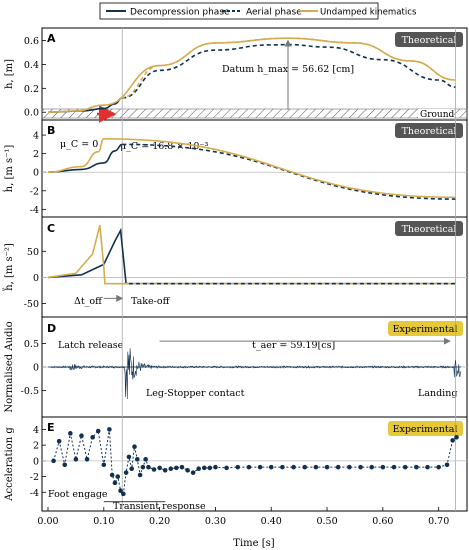 The height and width of the screenshot is (550, 469). What do you see at coordinates (51, 38) in the screenshot?
I see `panel-a-letter: A` at bounding box center [51, 38].